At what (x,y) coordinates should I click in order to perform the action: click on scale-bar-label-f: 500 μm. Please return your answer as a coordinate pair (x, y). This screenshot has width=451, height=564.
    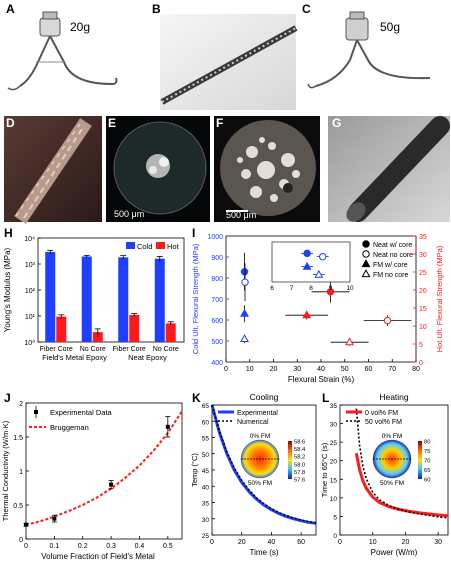
    Looking at the image, I should click on (241, 215).